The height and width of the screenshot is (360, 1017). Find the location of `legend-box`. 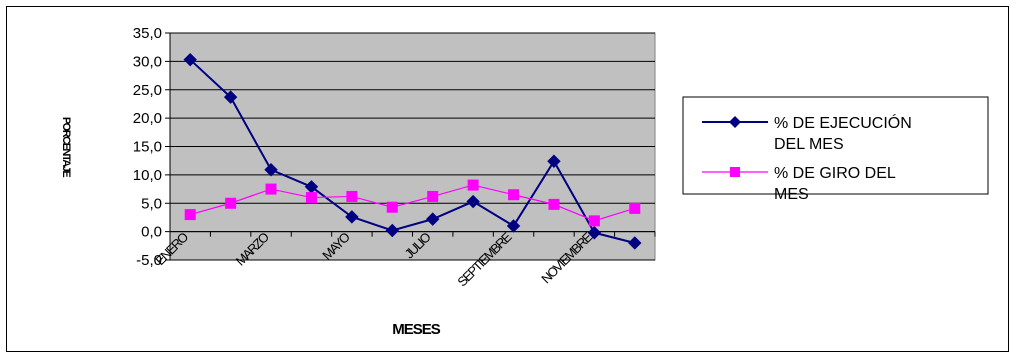

legend-box is located at coordinates (835, 145).